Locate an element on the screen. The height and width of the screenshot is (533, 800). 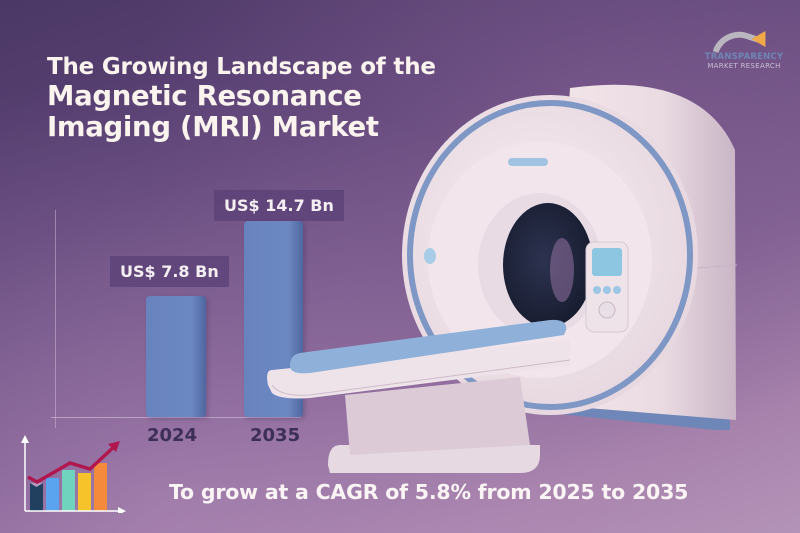
logo-name: TRANSPARENCY is located at coordinates (744, 57).